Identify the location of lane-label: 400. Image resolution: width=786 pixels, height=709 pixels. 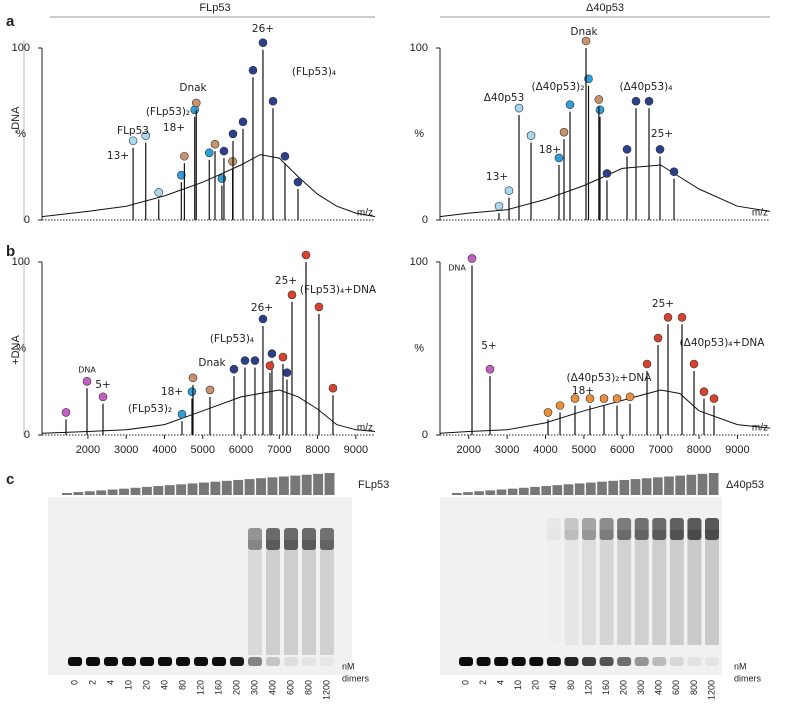
(659, 687).